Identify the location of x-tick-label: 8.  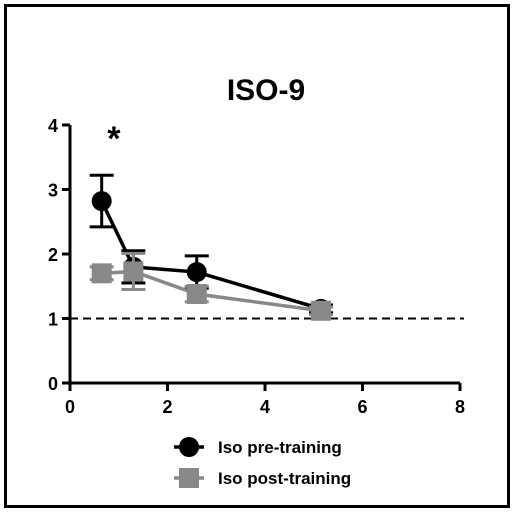
(460, 407).